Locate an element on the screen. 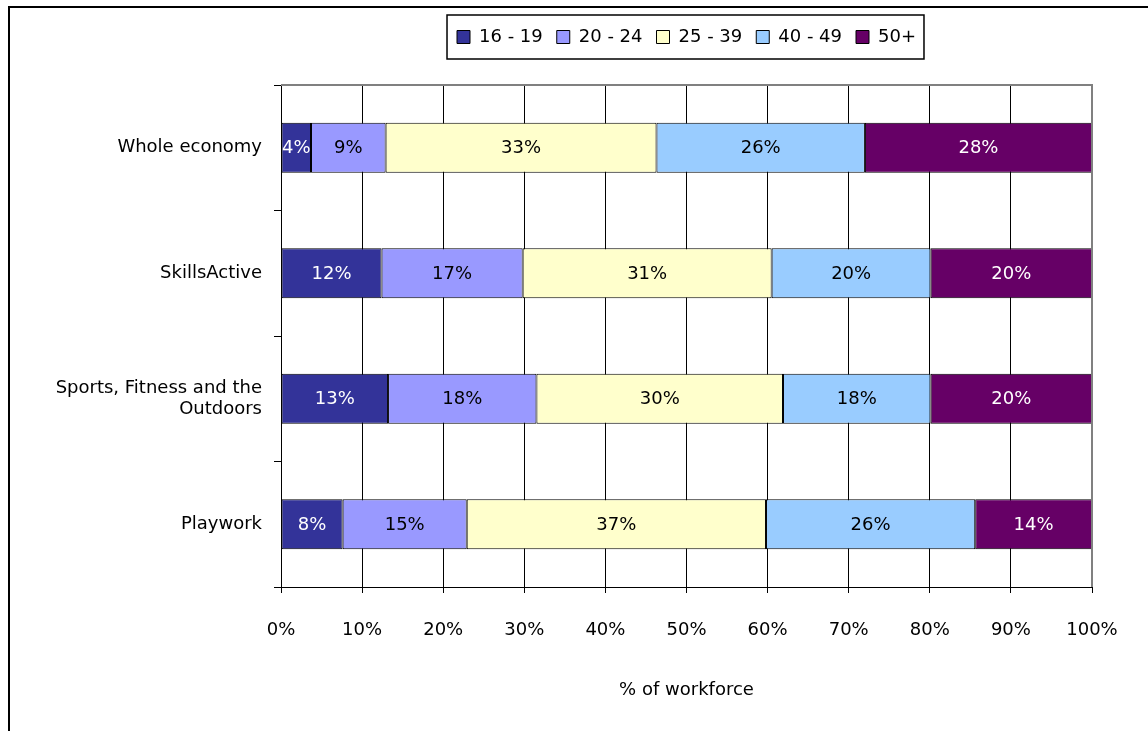 This screenshot has width=1148, height=731. data-label: 9% is located at coordinates (348, 147).